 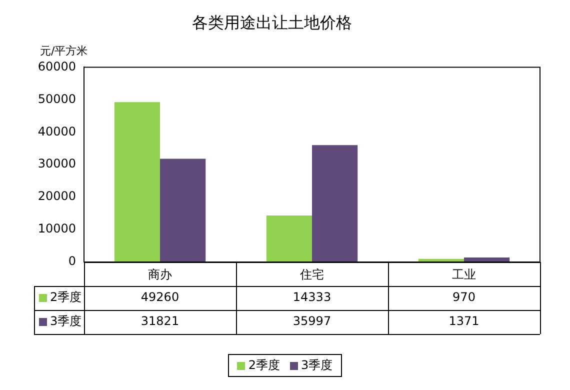 What do you see at coordinates (57, 196) in the screenshot?
I see `y-tick-label: 20000` at bounding box center [57, 196].